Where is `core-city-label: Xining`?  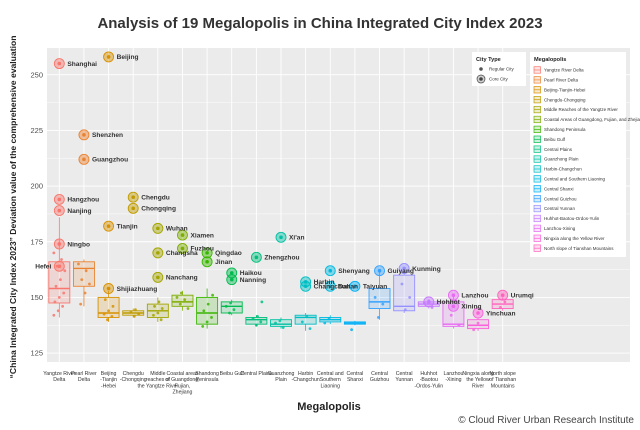
core-city-label: Xining is located at coordinates (471, 307).